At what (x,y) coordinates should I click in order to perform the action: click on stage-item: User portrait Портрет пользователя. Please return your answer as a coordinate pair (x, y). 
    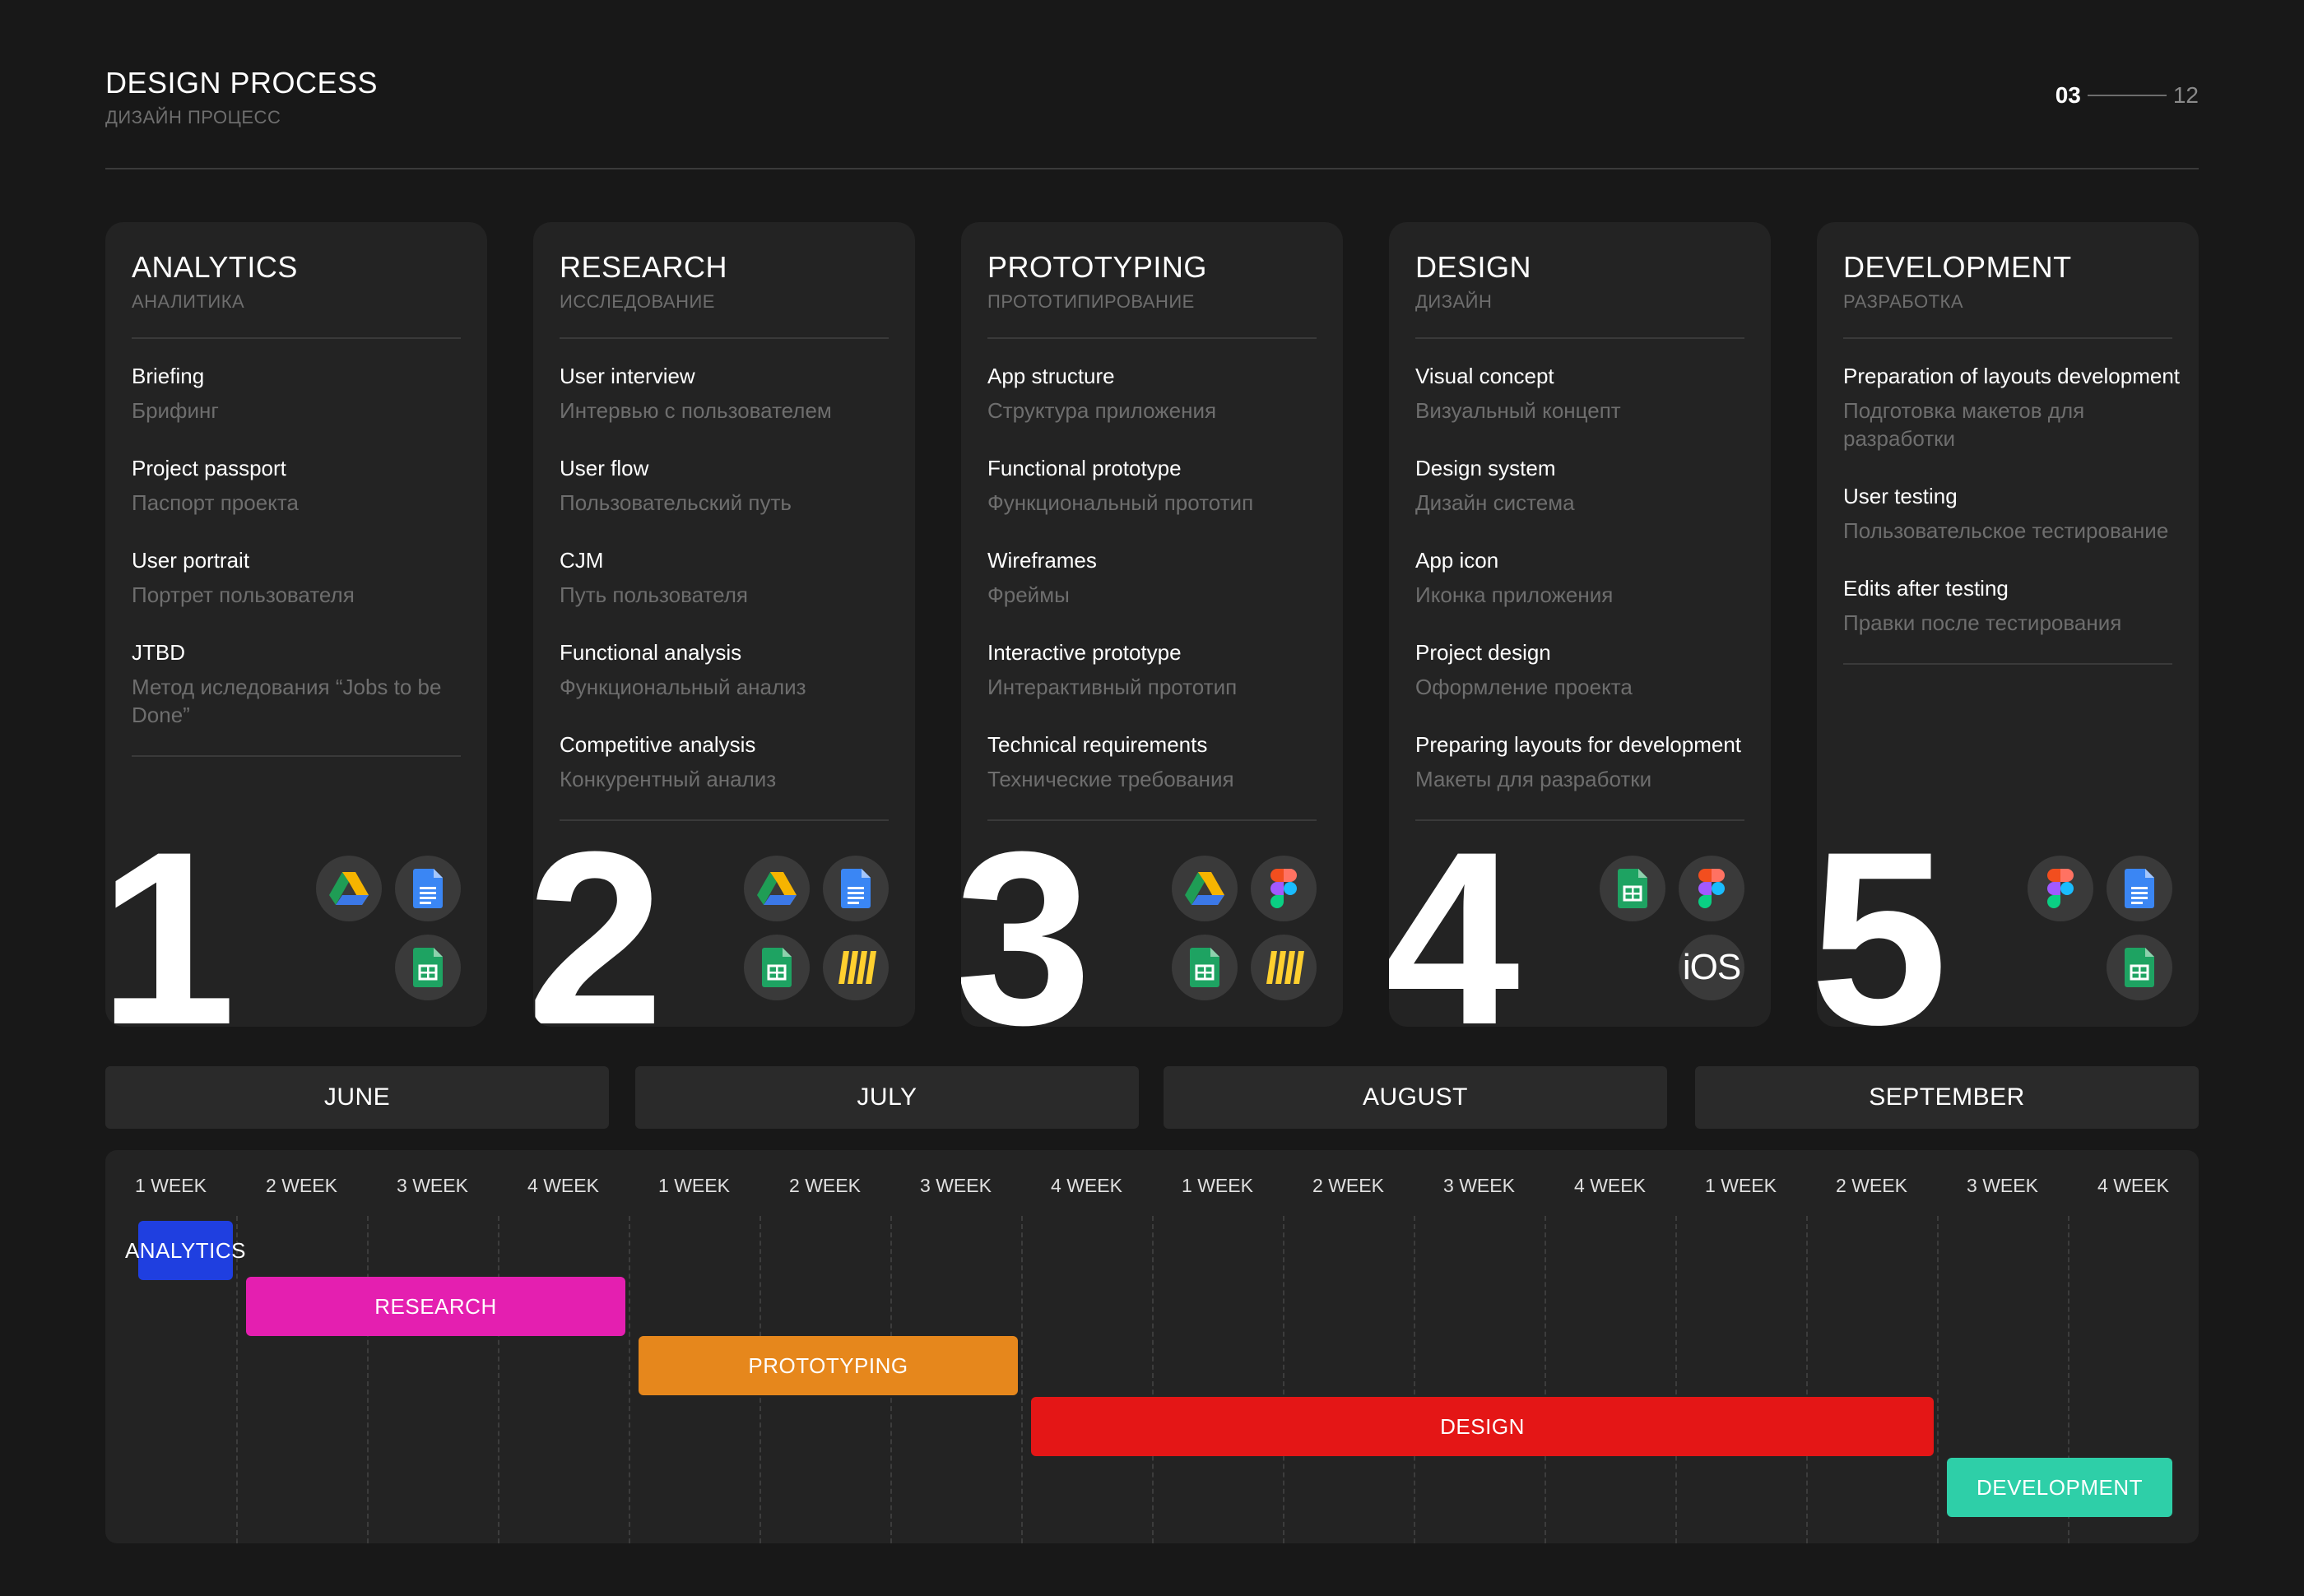
    Looking at the image, I should click on (300, 577).